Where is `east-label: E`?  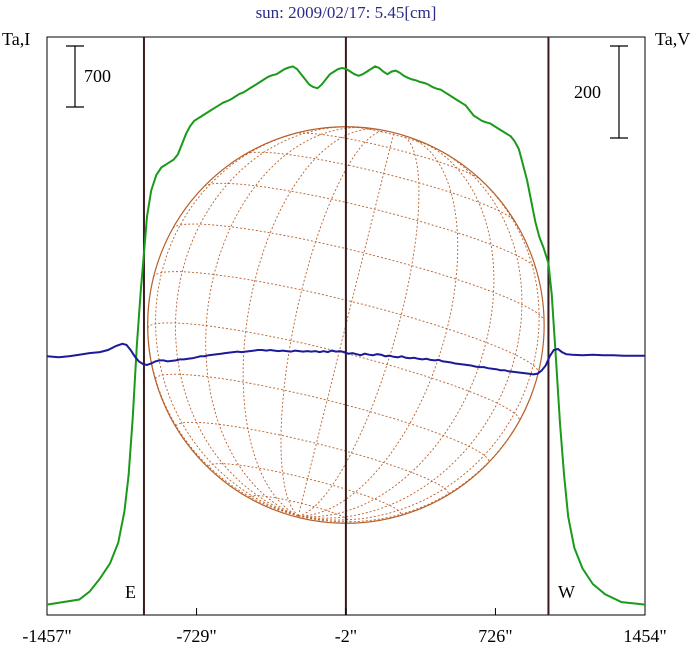
east-label: E is located at coordinates (130, 592).